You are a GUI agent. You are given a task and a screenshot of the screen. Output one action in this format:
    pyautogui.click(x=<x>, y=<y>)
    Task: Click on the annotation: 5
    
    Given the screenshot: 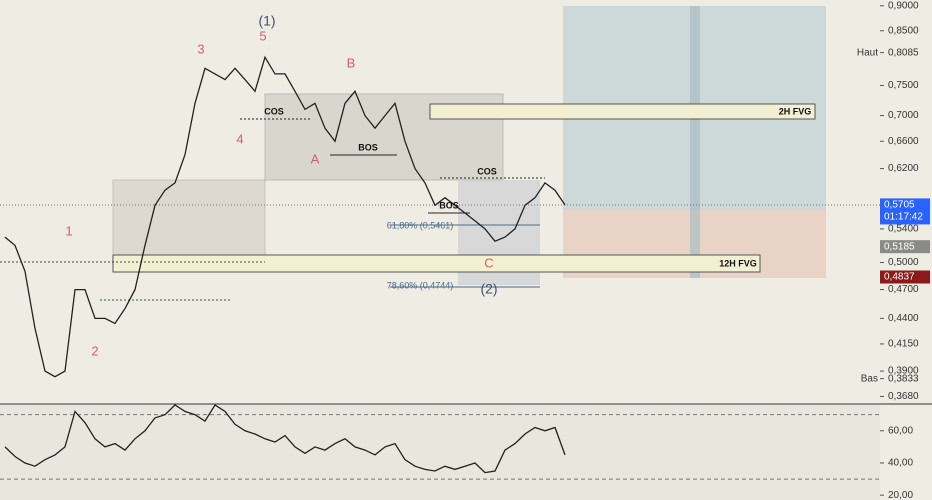 What is the action you would take?
    pyautogui.click(x=262, y=35)
    